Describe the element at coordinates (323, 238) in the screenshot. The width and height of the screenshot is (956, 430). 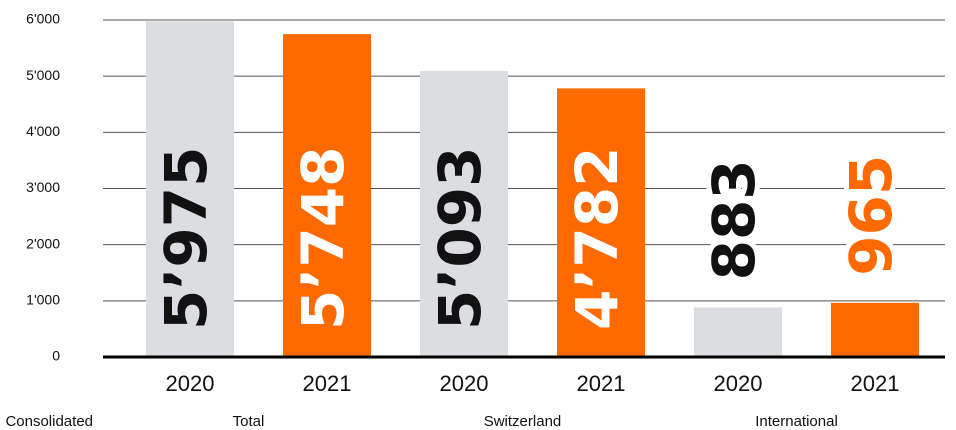
I see `value-label: 5’748` at that location.